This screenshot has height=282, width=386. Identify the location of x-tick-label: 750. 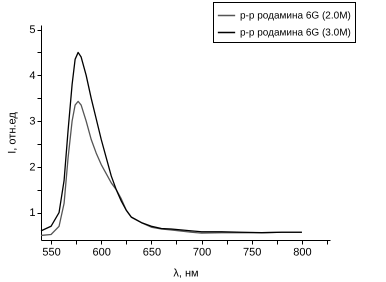
(252, 252).